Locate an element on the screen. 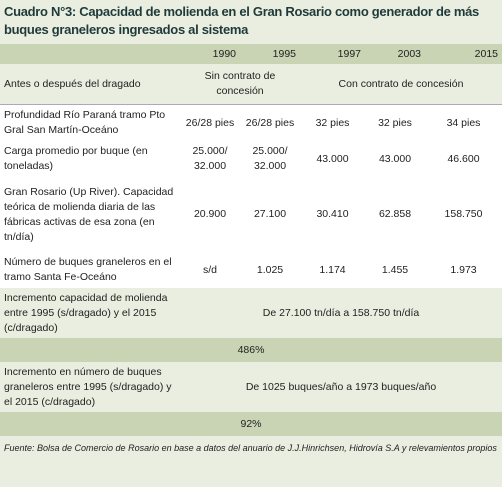  value: 30.410 is located at coordinates (332, 214).